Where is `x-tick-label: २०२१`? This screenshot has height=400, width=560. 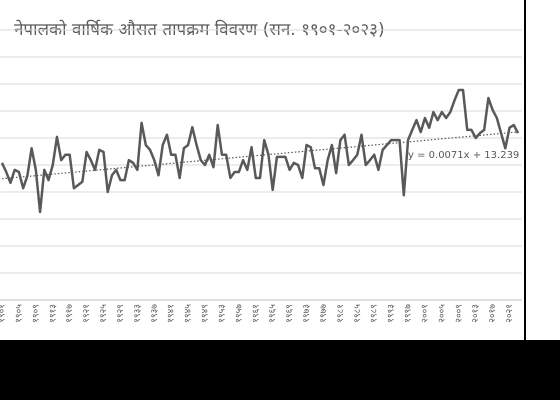 x-tick-label: २०२१ is located at coordinates (510, 313).